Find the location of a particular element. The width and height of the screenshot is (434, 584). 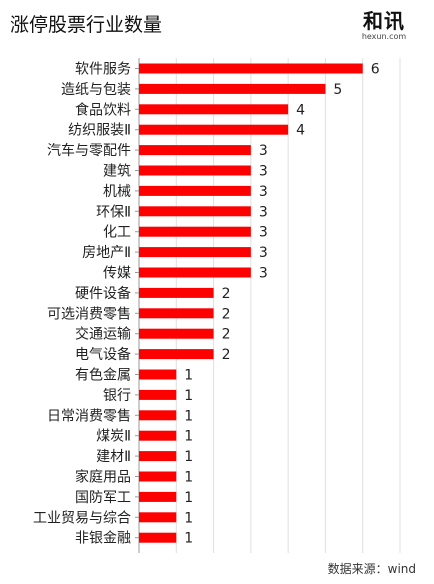

category-label: 建材Ⅱ is located at coordinates (113, 457).